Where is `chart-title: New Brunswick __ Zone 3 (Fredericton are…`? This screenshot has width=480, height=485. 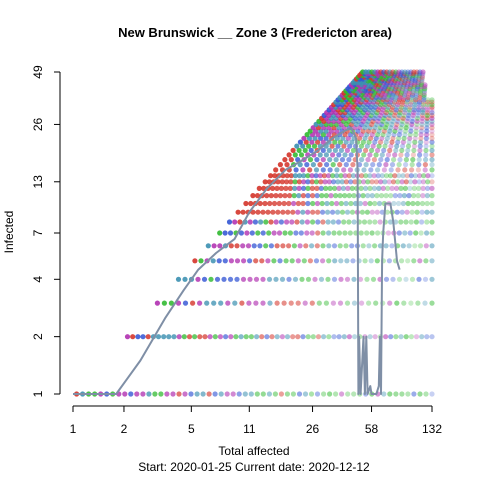
chart-title: New Brunswick __ Zone 3 (Fredericton are… is located at coordinates (255, 32).